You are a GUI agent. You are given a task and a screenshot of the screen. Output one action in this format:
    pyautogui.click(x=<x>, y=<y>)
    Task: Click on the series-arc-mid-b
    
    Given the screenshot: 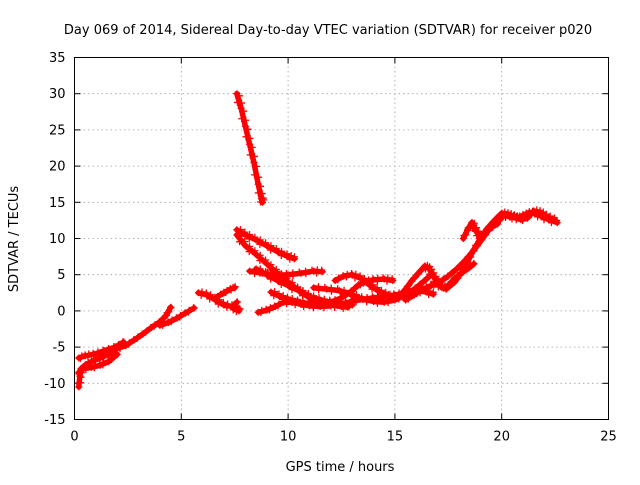 What is the action you would take?
    pyautogui.click(x=226, y=291)
    